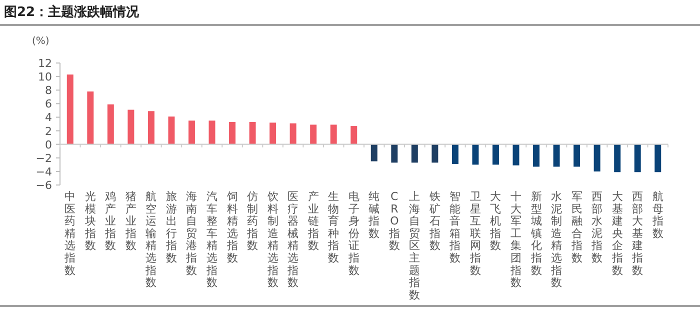 This screenshot has height=323, width=700. Describe the element at coordinates (312, 221) in the screenshot. I see `x-tick-label: 产业链指数` at that location.